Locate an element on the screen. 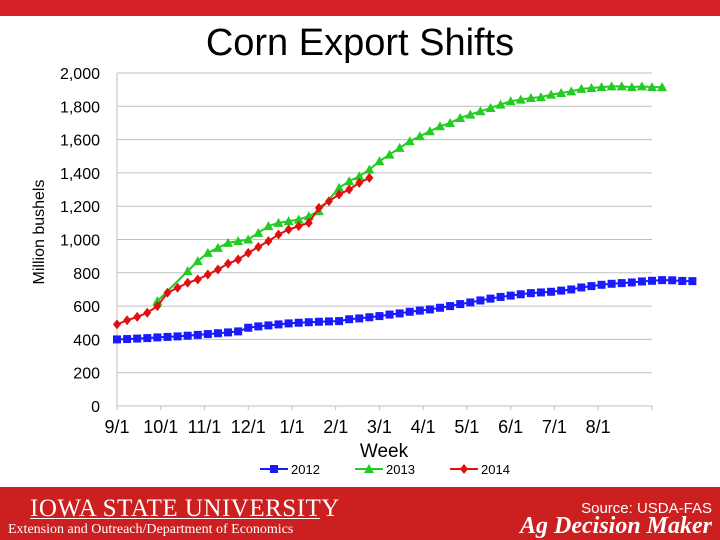 The image size is (720, 540). x-tick-label: 9/1 is located at coordinates (116, 427).